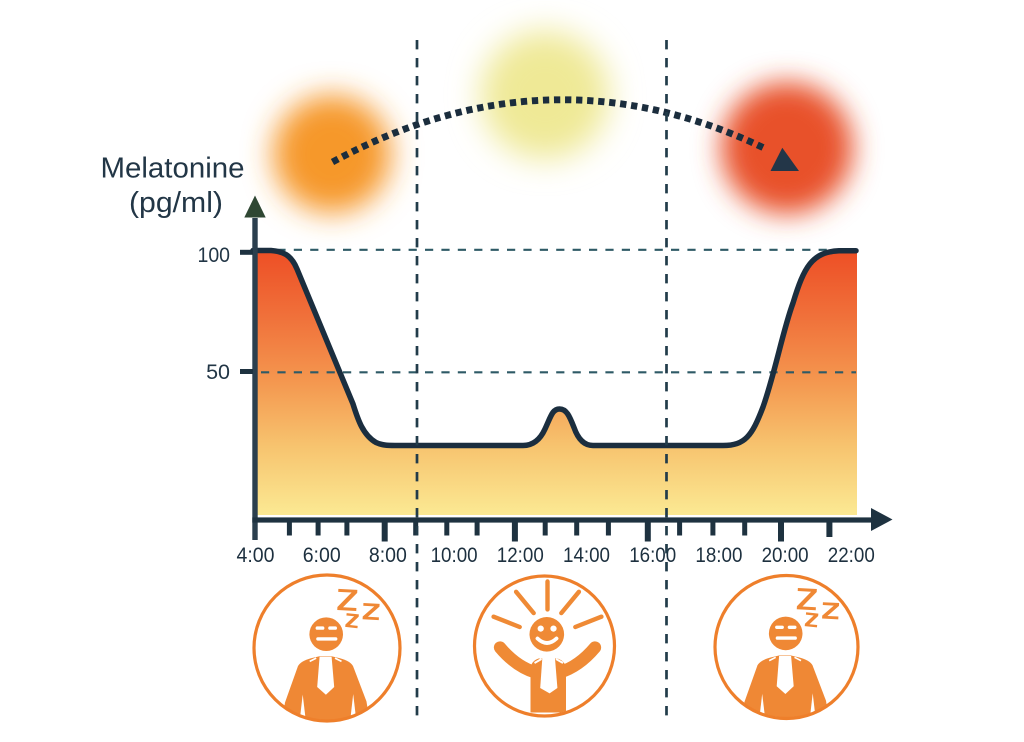 Image resolution: width=1024 pixels, height=742 pixels. What do you see at coordinates (218, 372) in the screenshot?
I see `svg-text: 50` at bounding box center [218, 372].